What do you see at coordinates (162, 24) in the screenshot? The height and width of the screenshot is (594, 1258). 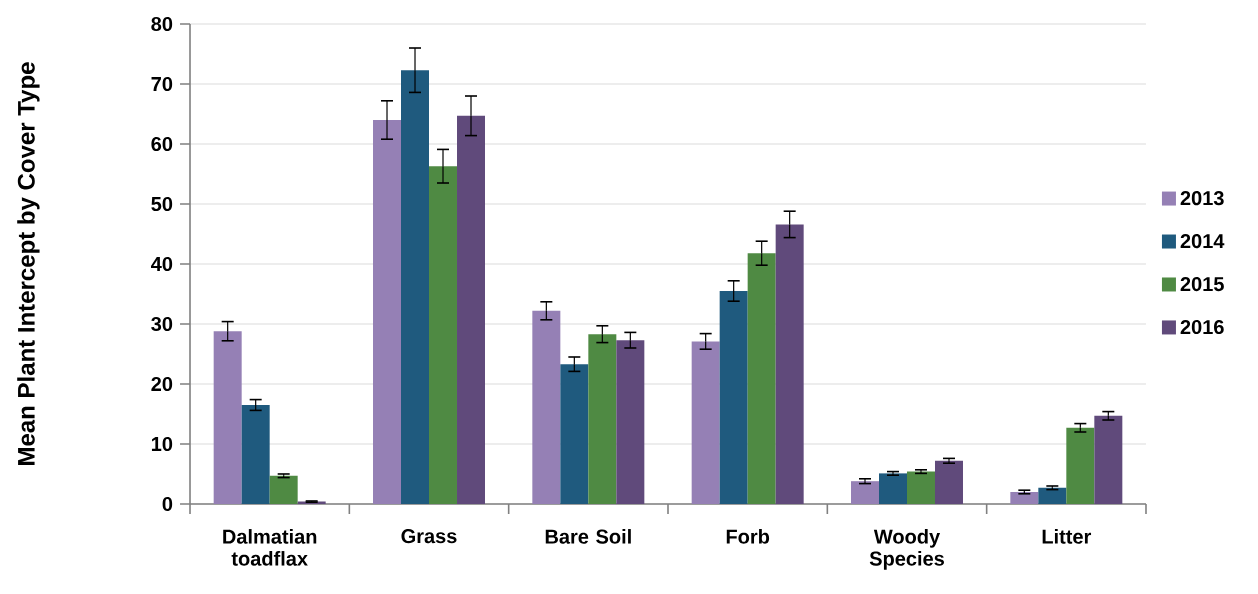 I see `y-tick-label: 80` at bounding box center [162, 24].